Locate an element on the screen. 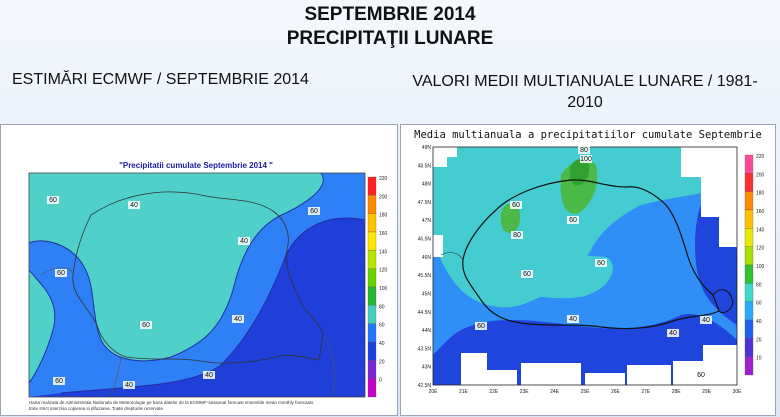  climatology-legend-tick-1: 200 is located at coordinates (760, 175).